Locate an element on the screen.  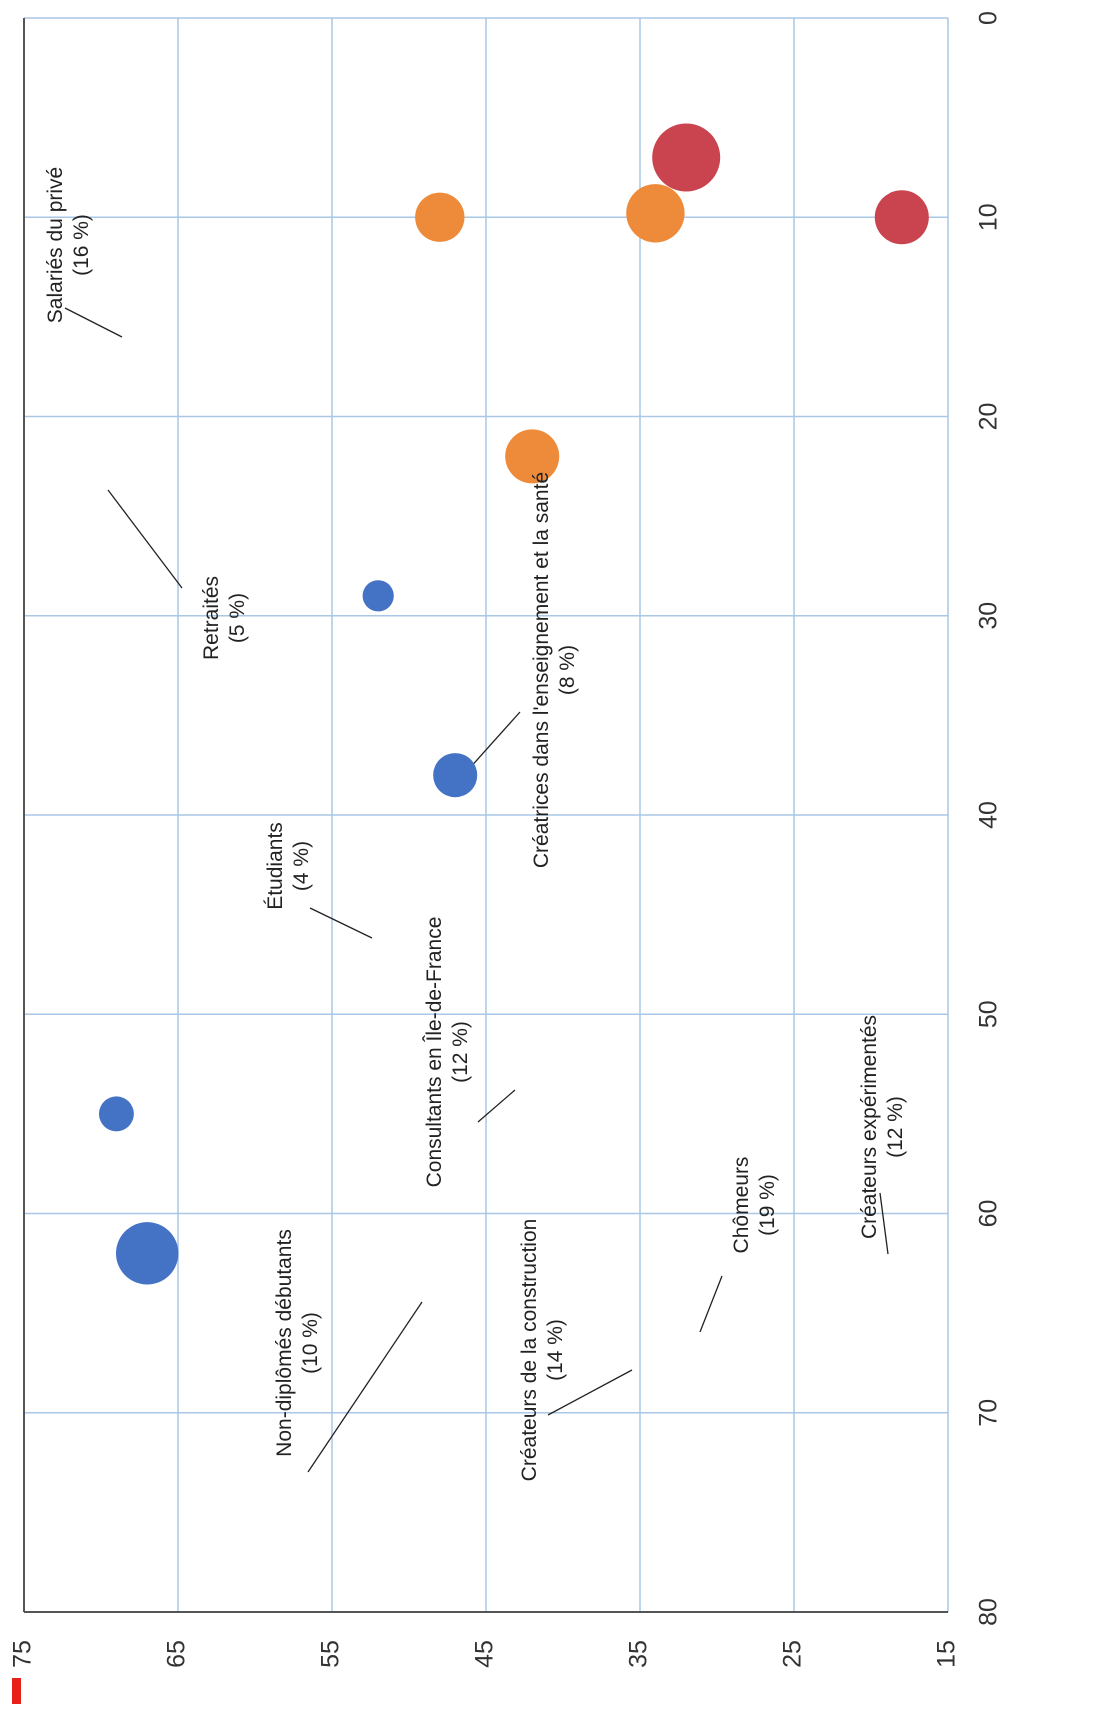
bubble-label-share-7: (19 %) is located at coordinates (767, 1205).